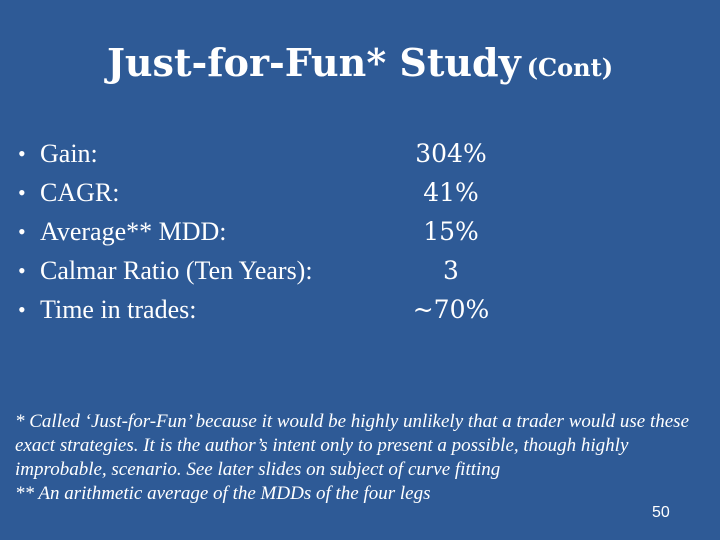 The height and width of the screenshot is (540, 720). What do you see at coordinates (133, 231) in the screenshot?
I see `stat-label: Average** MDD:` at bounding box center [133, 231].